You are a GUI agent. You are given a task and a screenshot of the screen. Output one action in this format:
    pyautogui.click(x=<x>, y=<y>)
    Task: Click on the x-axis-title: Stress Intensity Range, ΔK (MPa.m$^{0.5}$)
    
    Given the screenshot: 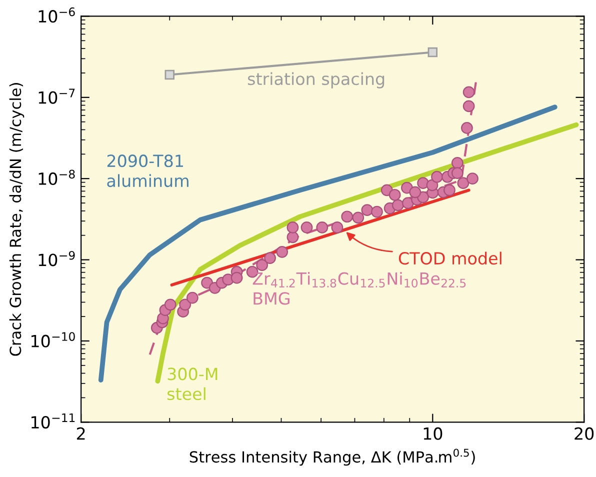 What is the action you would take?
    pyautogui.click(x=332, y=457)
    